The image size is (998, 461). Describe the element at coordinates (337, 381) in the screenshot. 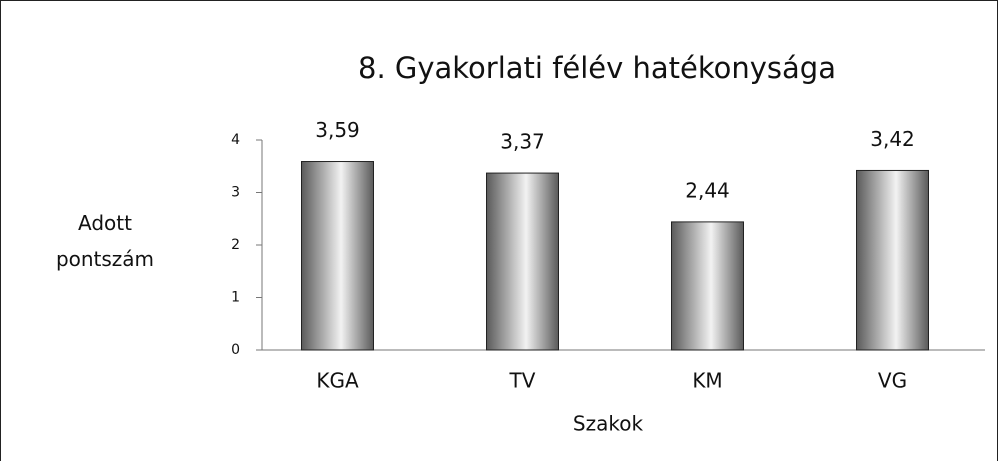

I see `x-tick-label: KGA` at that location.